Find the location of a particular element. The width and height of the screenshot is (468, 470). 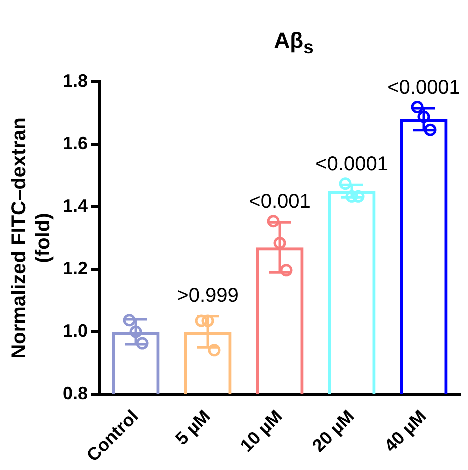

y-tick-label: 1.4 is located at coordinates (75, 206).